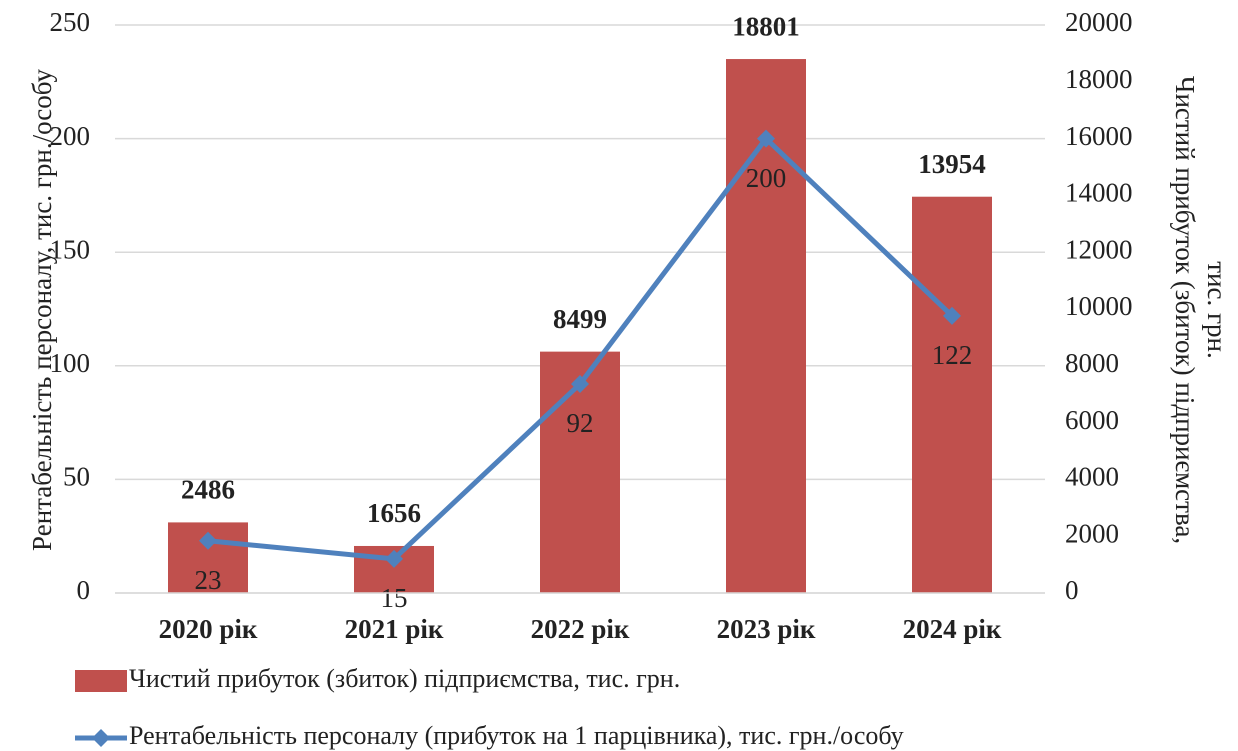 The image size is (1238, 751). Describe the element at coordinates (952, 629) in the screenshot. I see `x-tick-label: 2024 рік` at that location.